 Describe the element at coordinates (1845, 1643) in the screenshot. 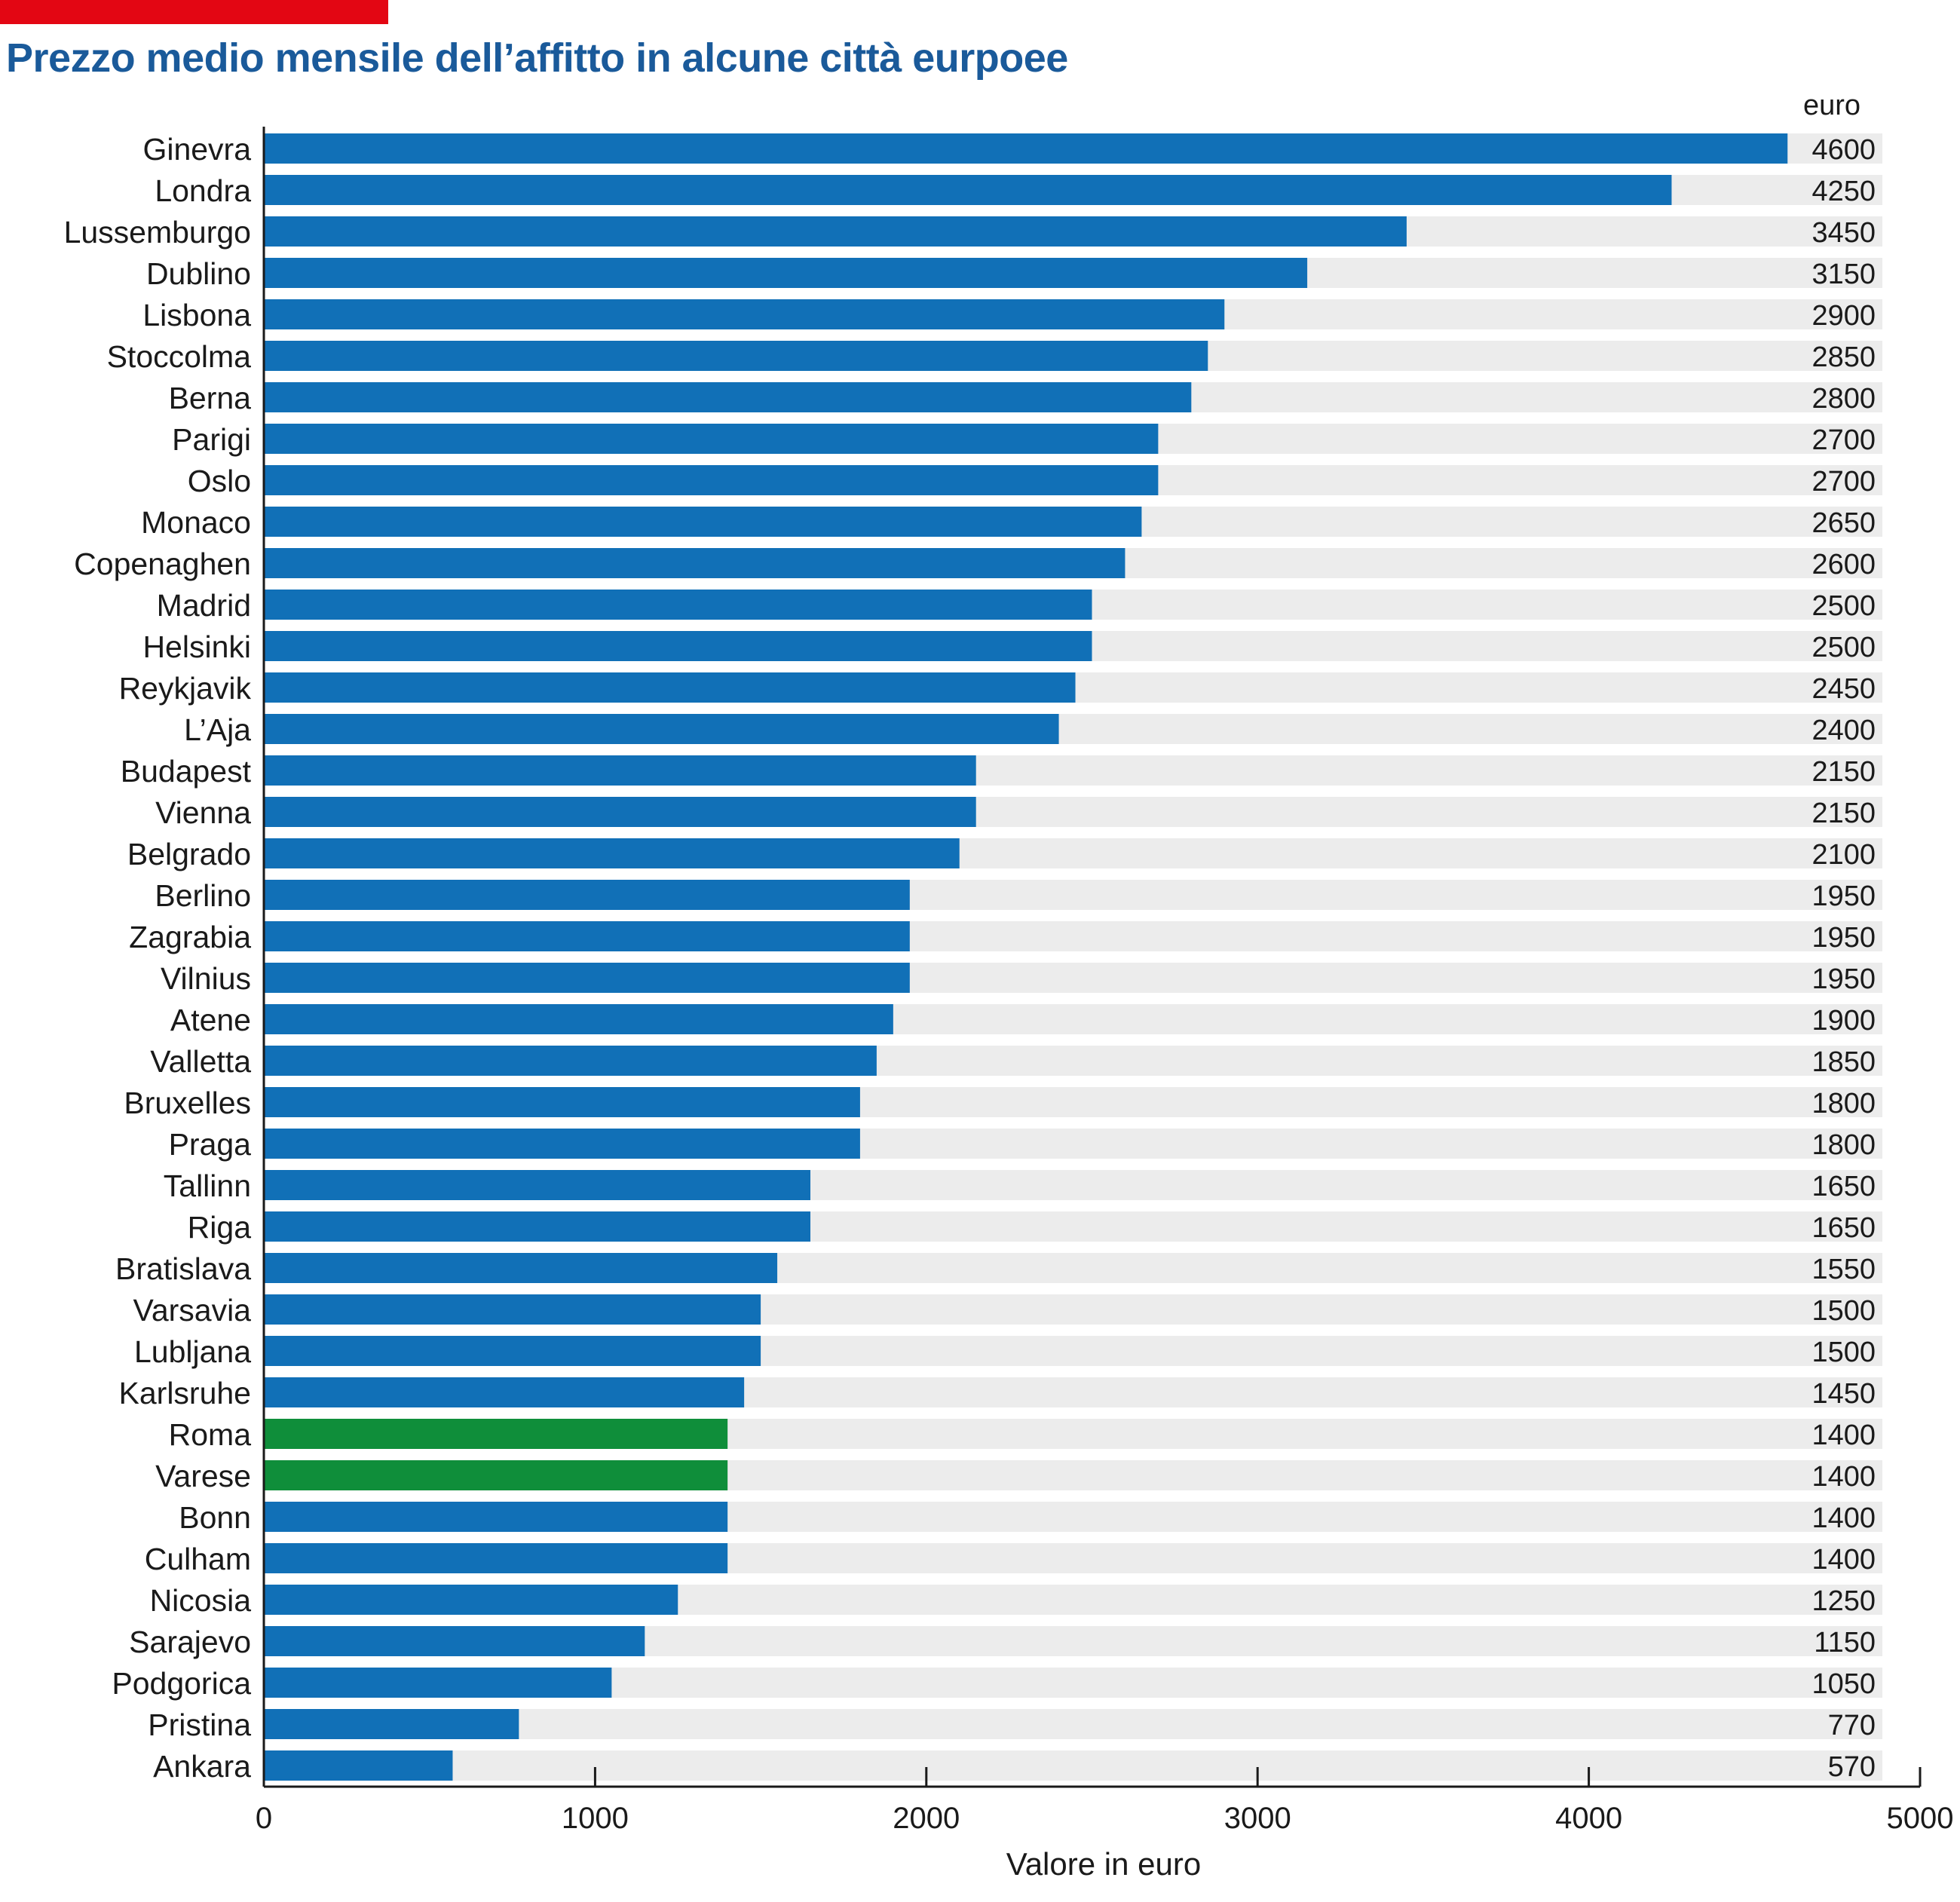

I see `value-label: 1150` at that location.